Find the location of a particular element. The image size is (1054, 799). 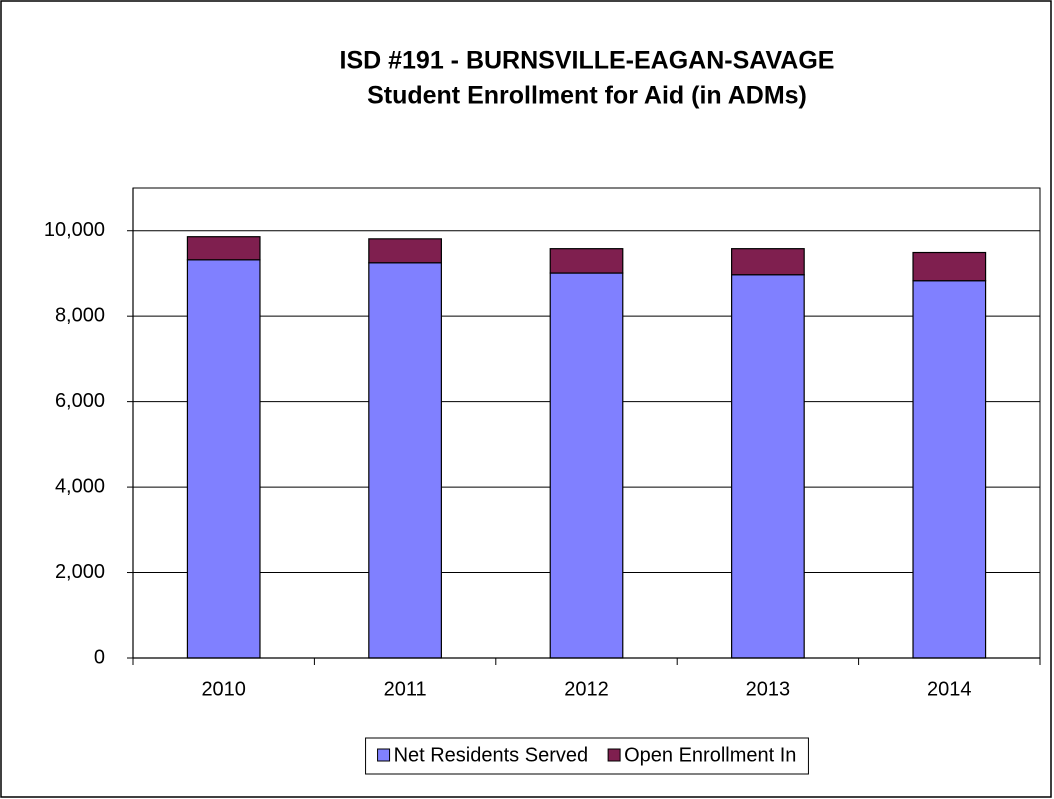

chart-title: ISD #191 - BURNSVILLE-EAGAN-SAVAGE is located at coordinates (587, 61).